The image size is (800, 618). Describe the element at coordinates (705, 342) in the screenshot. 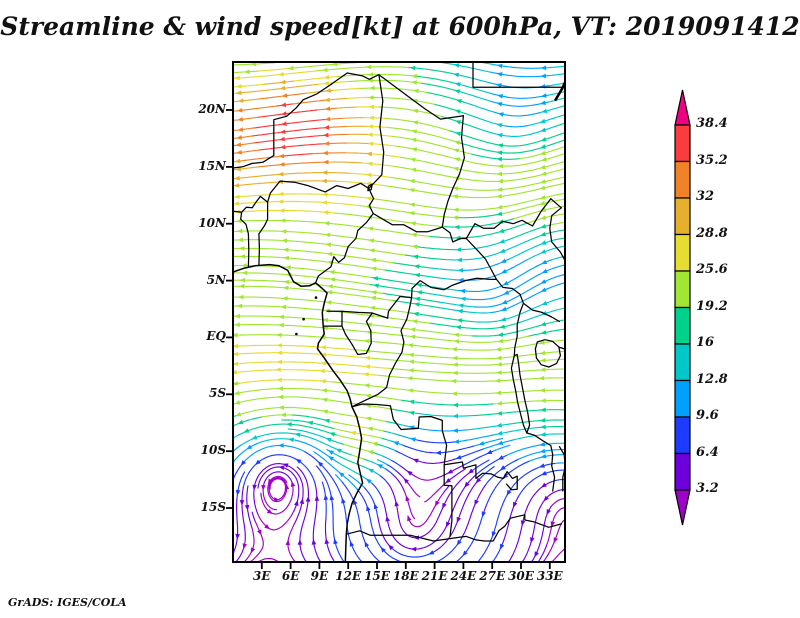

I see `colorbar-level-16: 16` at that location.